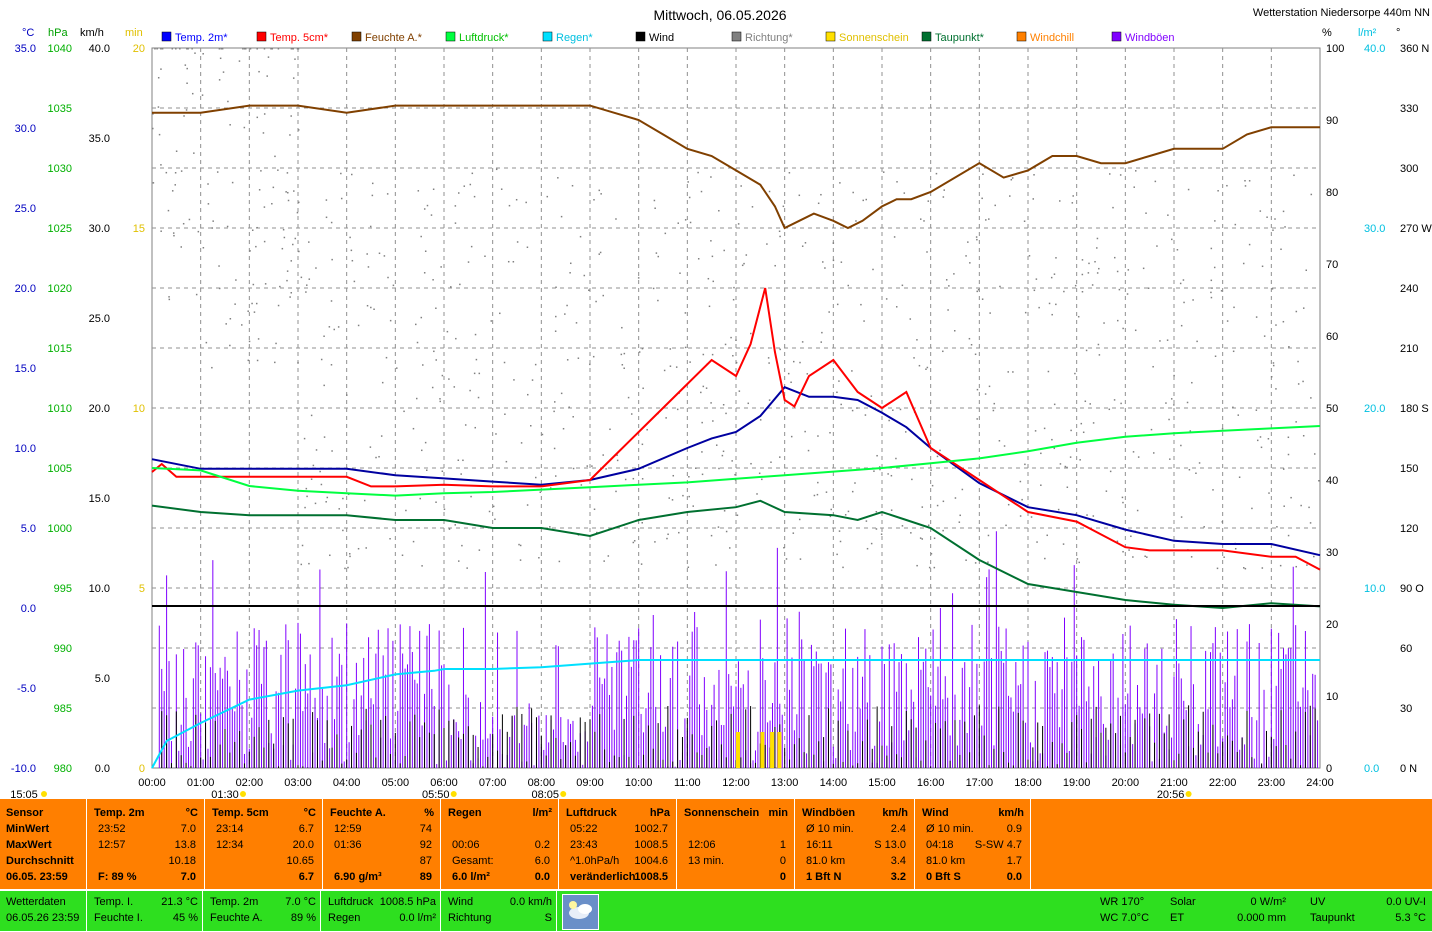  What do you see at coordinates (882, 783) in the screenshot?
I see `x-tick-15: 15:00` at bounding box center [882, 783].